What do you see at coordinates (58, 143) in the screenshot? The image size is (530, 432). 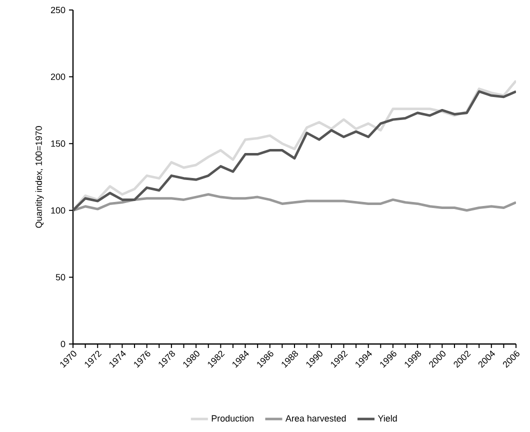 I see `y-tick-label: 150` at bounding box center [58, 143].